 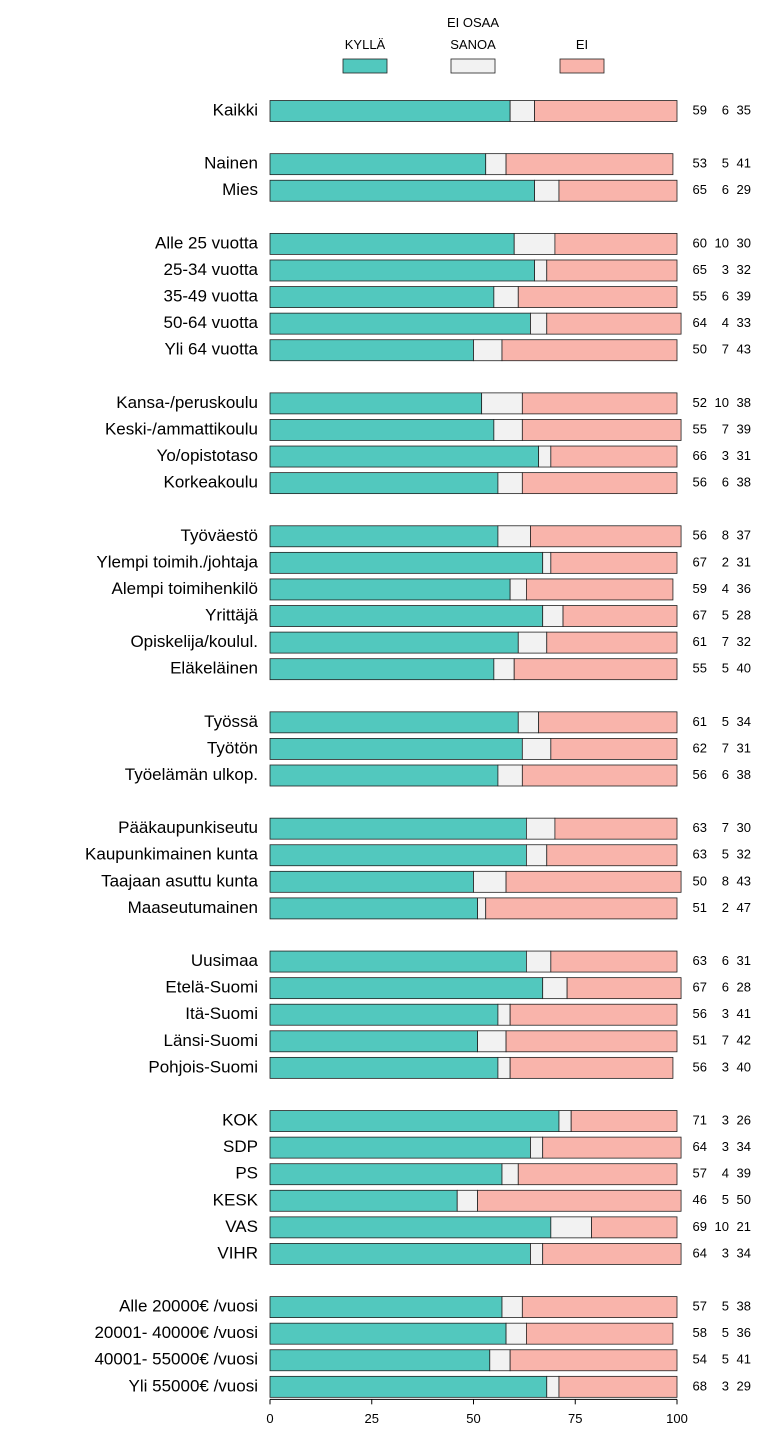 What do you see at coordinates (700, 1385) in the screenshot?
I see `value-label: 68` at bounding box center [700, 1385].